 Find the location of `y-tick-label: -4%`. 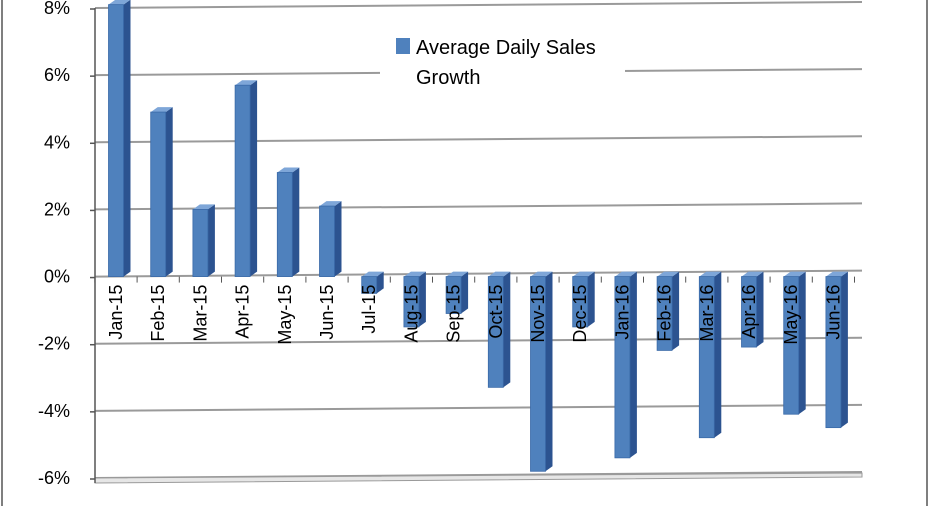

y-tick-label: -4% is located at coordinates (54, 411).